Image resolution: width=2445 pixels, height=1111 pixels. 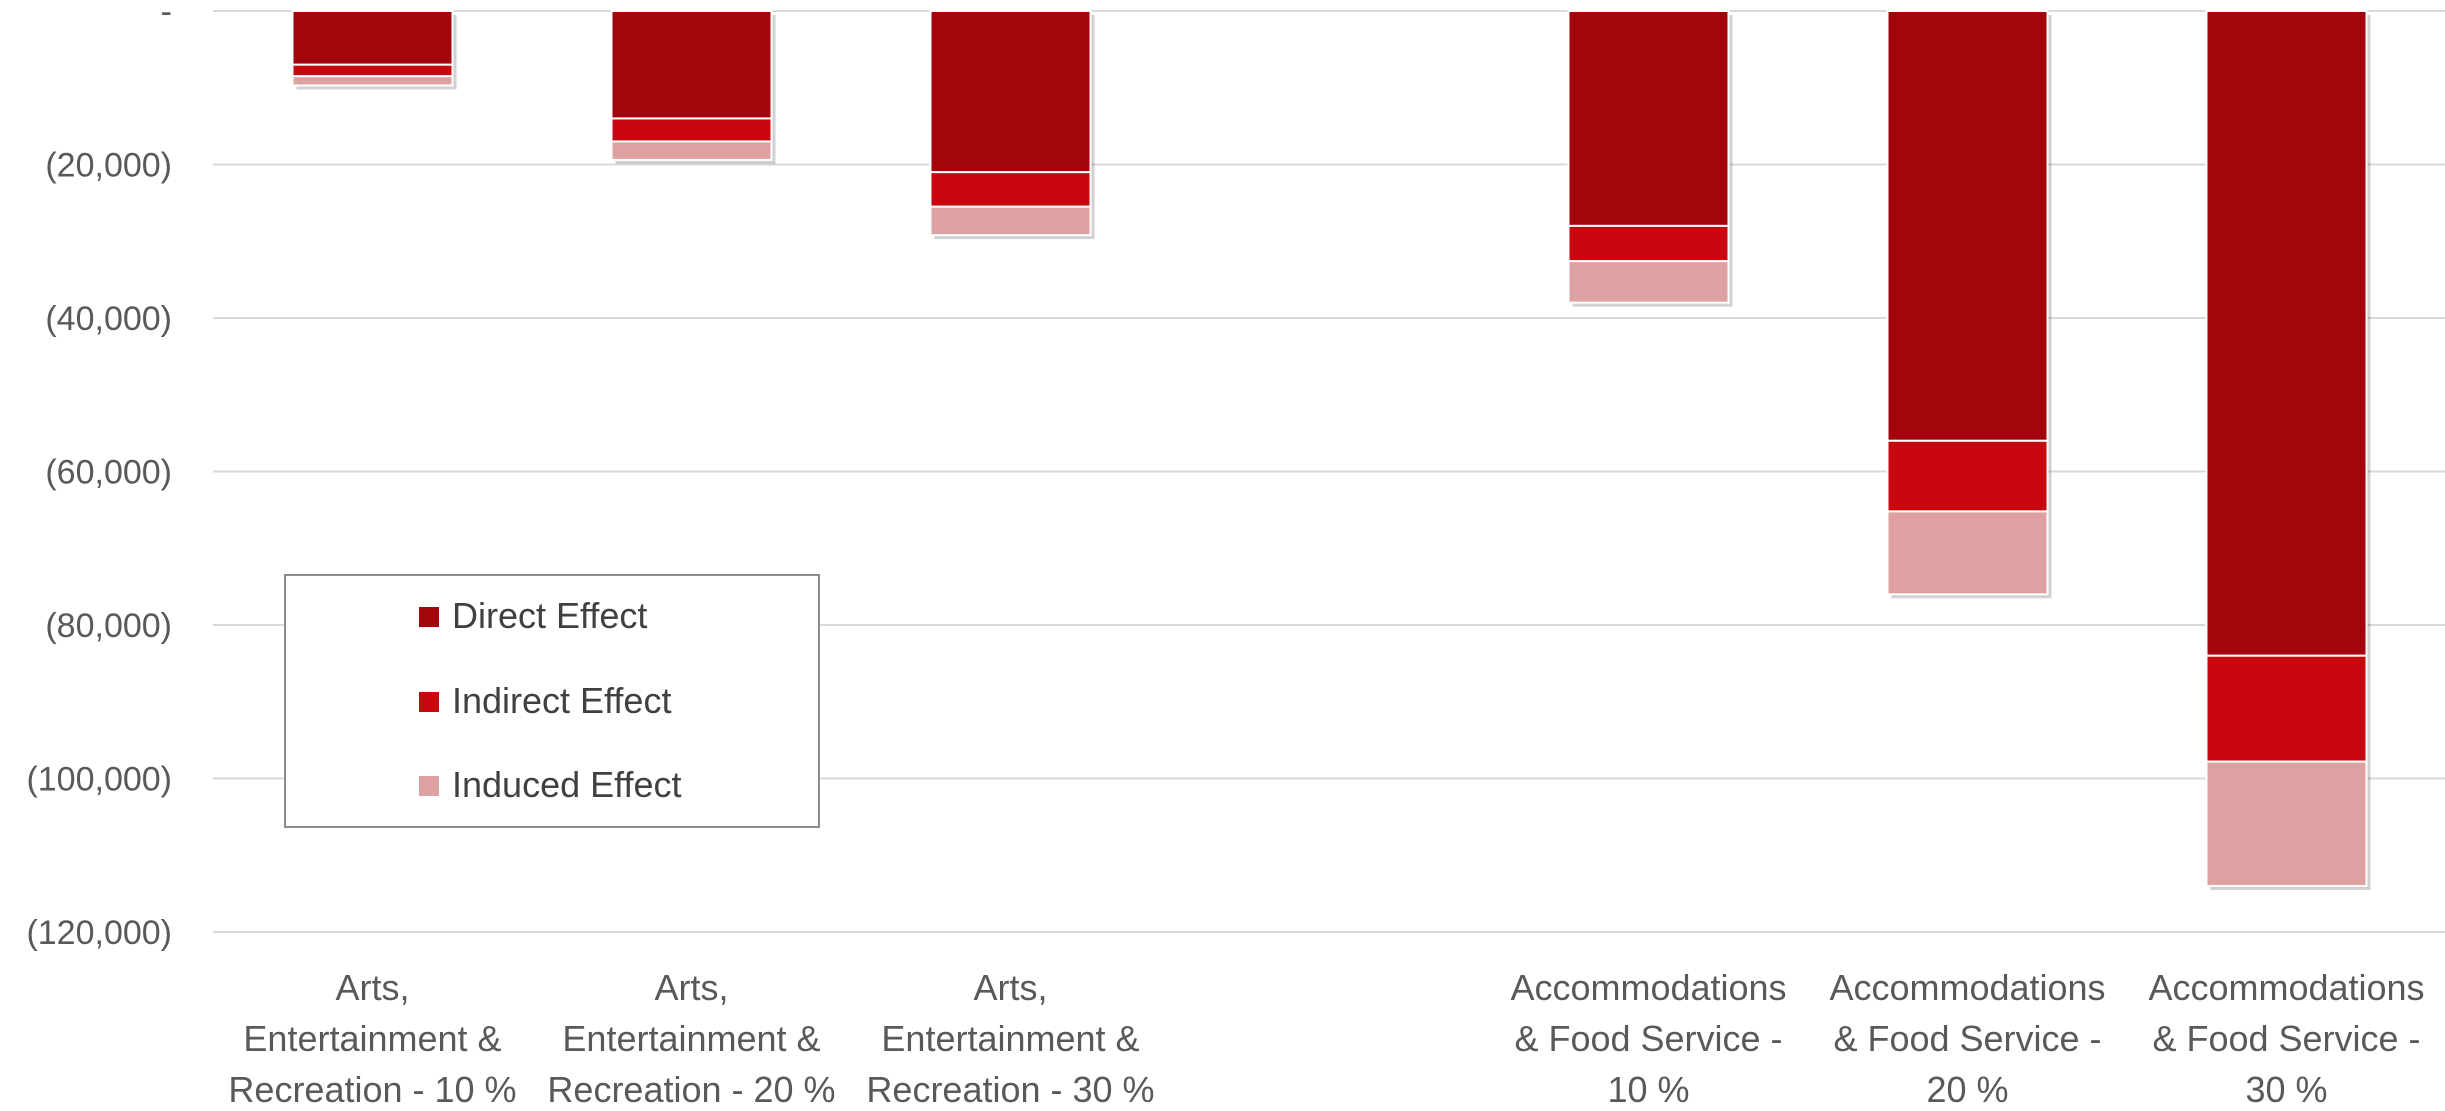 What do you see at coordinates (549, 615) in the screenshot?
I see `legend-label-direct-effect: Direct Effect` at bounding box center [549, 615].